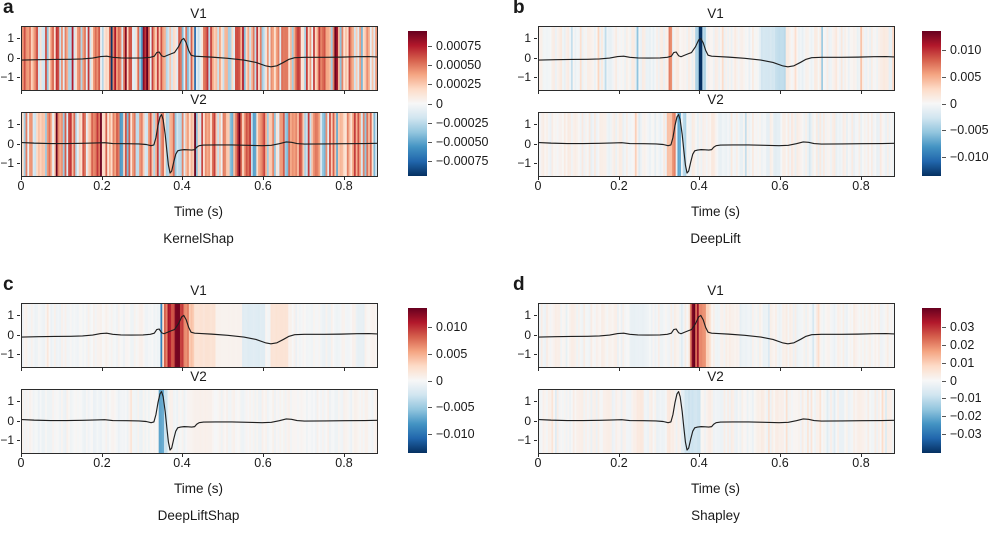  What do you see at coordinates (459, 65) in the screenshot?
I see `colorbar-tick-label: 0.00050` at bounding box center [459, 65].